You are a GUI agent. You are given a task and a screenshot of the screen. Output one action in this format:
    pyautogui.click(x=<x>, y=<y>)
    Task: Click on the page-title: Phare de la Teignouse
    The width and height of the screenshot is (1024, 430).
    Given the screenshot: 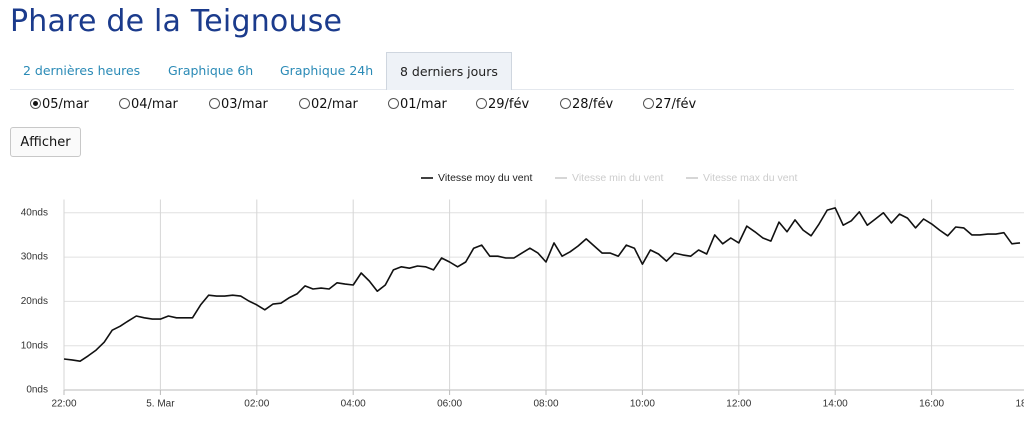 What is the action you would take?
    pyautogui.click(x=176, y=21)
    